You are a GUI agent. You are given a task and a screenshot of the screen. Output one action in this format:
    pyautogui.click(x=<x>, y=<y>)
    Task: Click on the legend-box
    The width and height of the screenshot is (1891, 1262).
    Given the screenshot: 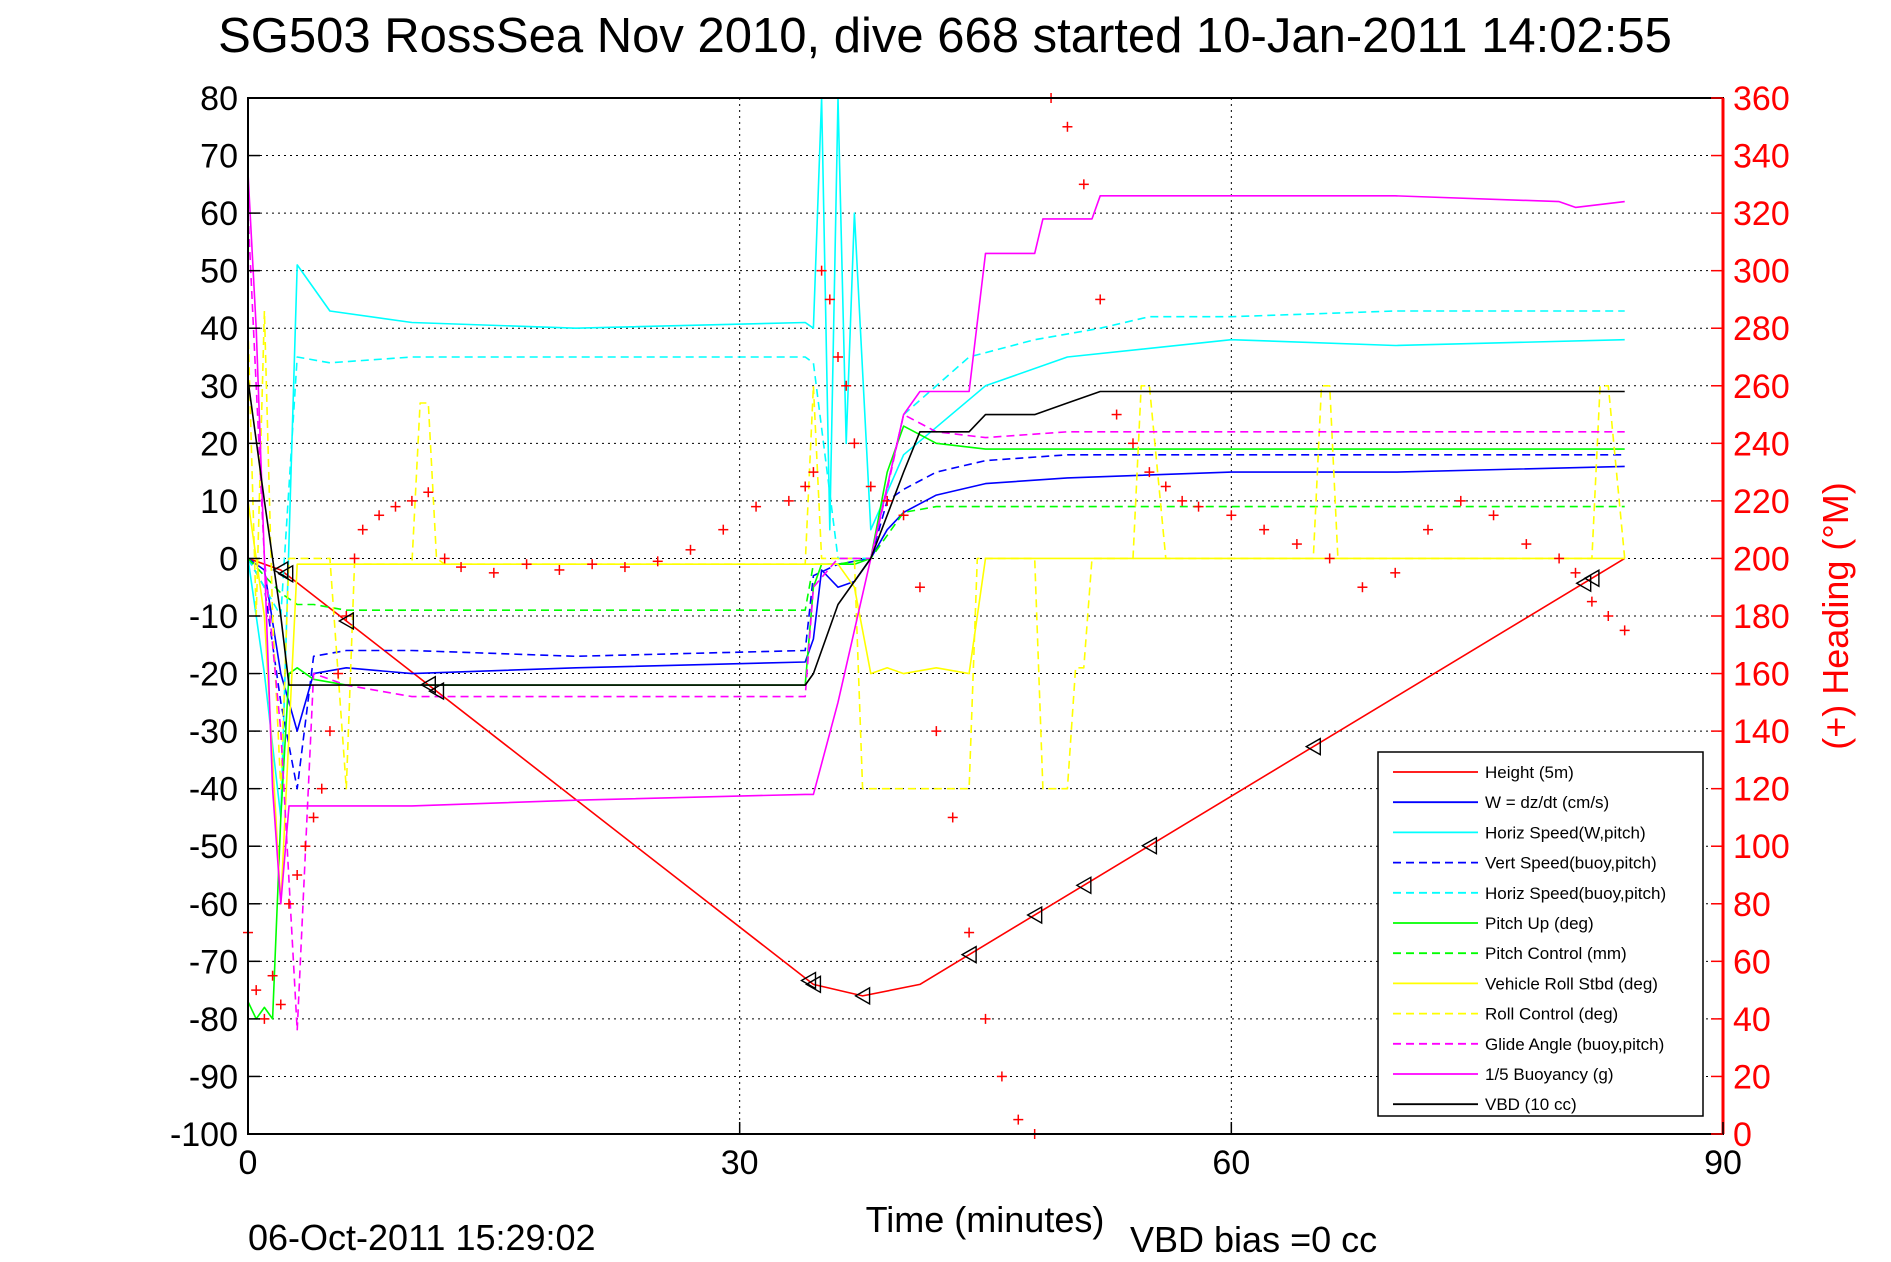 What is the action you would take?
    pyautogui.click(x=1540, y=934)
    